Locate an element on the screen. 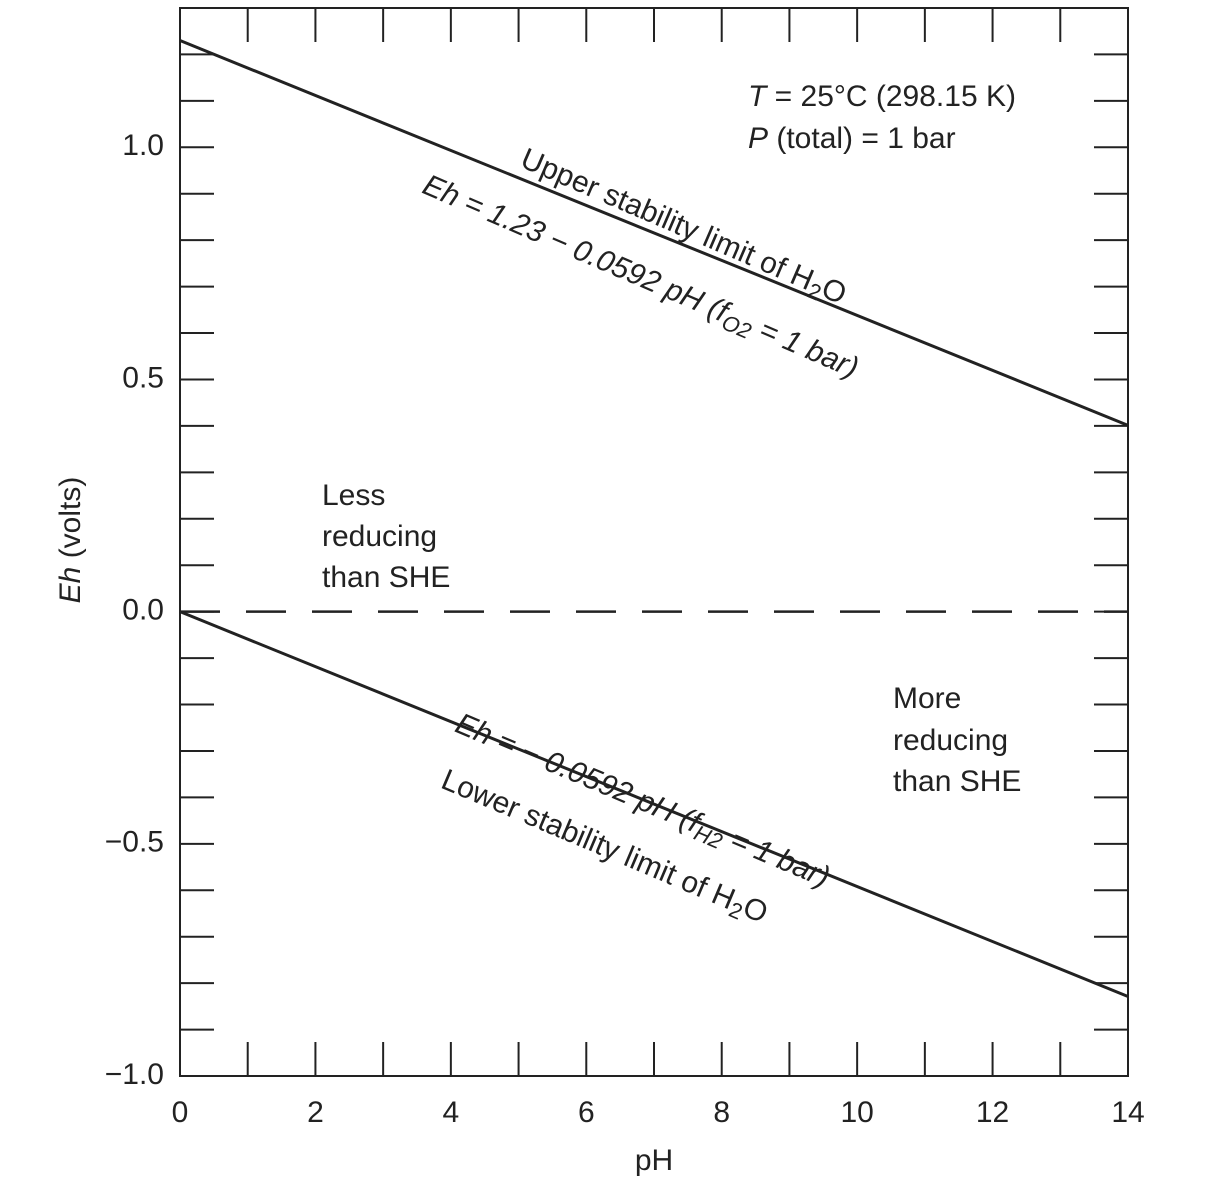 The width and height of the screenshot is (1217, 1200). annotation: T = 25°C (298.15 K) is located at coordinates (882, 96).